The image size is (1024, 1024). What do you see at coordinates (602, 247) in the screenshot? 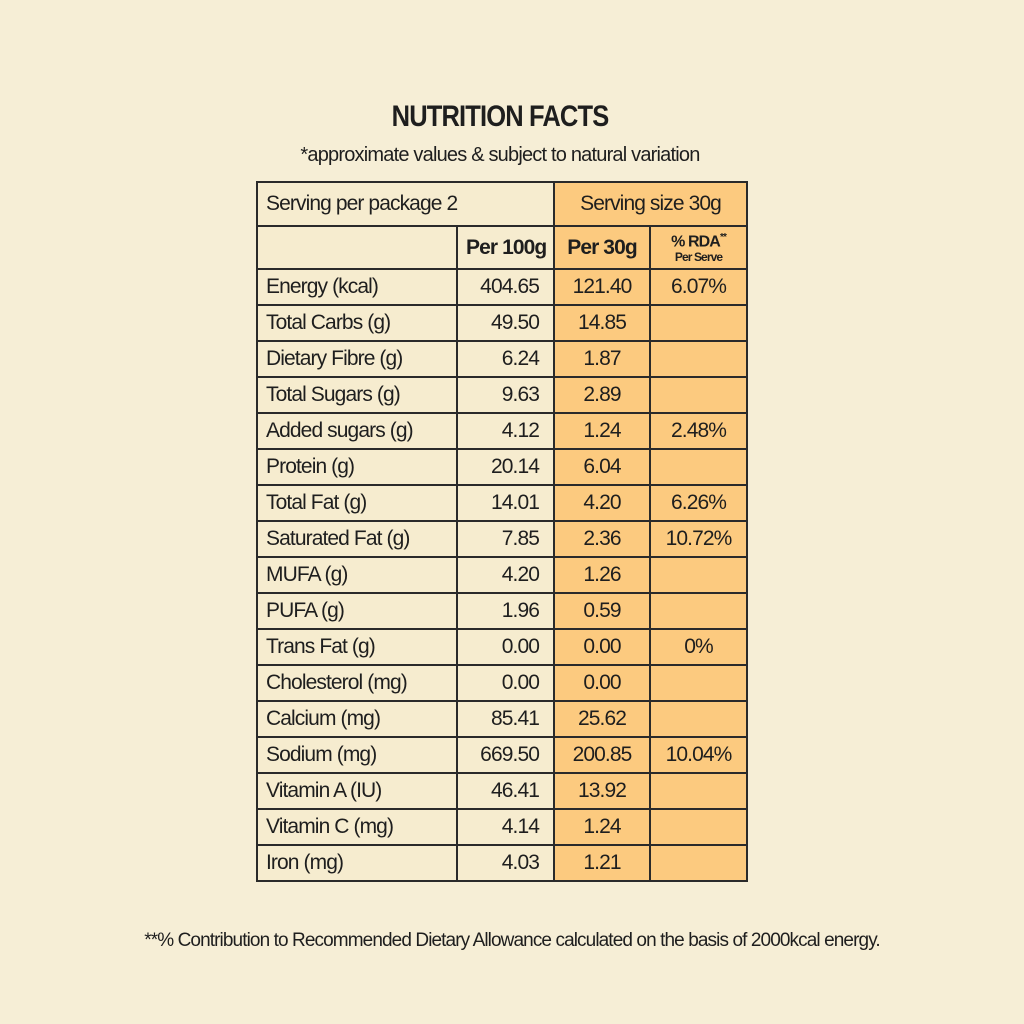
I see `column-header: Per 30g` at bounding box center [602, 247].